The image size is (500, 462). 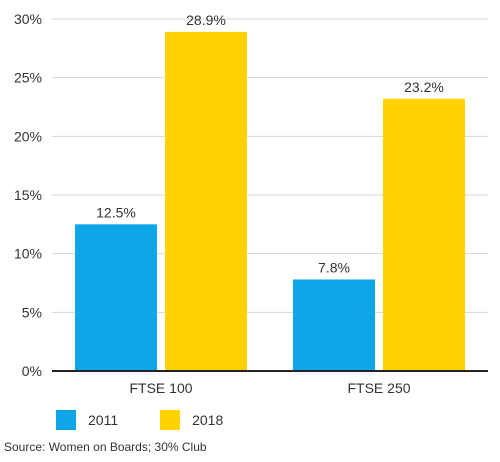 I want to click on x-tick-label: FTSE 250, so click(x=378, y=388).